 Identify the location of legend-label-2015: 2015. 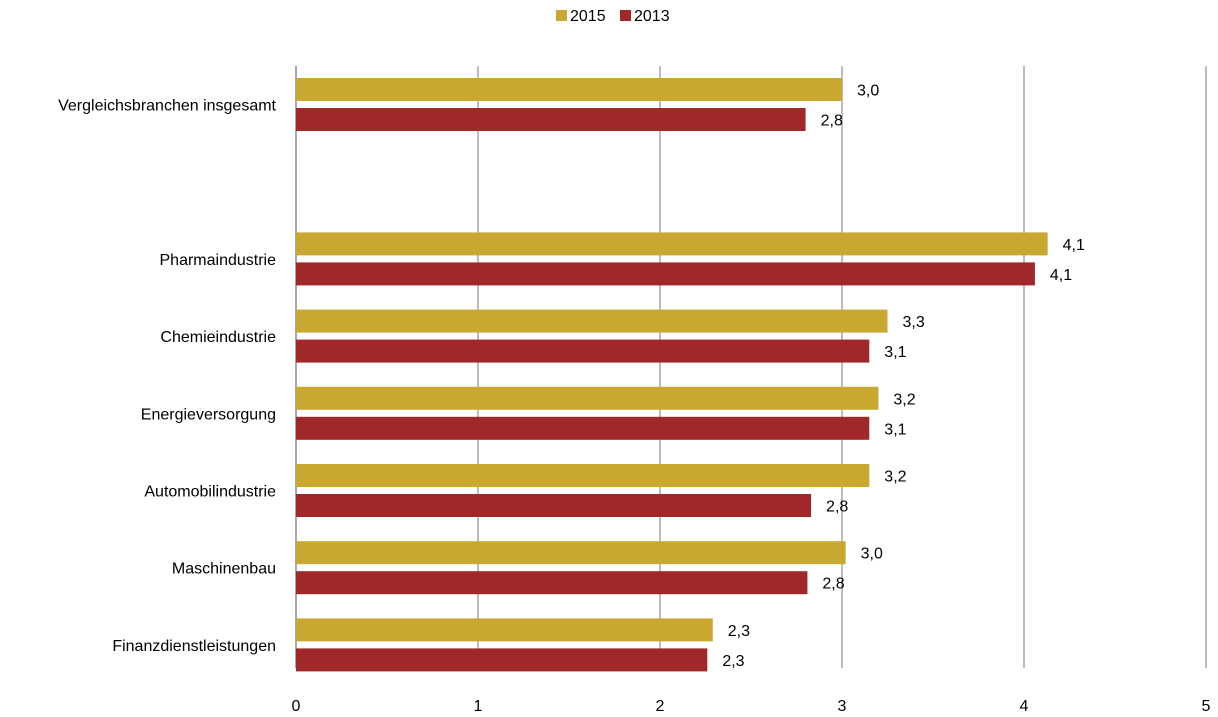
(588, 16).